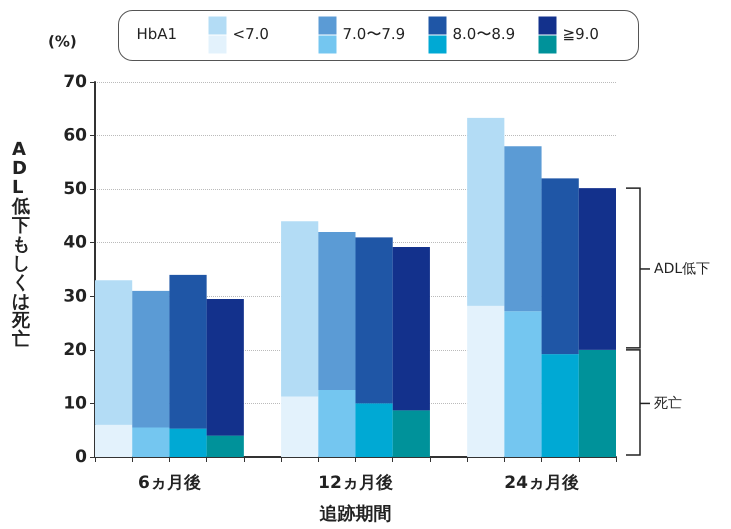 The image size is (731, 529). I want to click on x-axis-title: 追跡期間, so click(355, 514).